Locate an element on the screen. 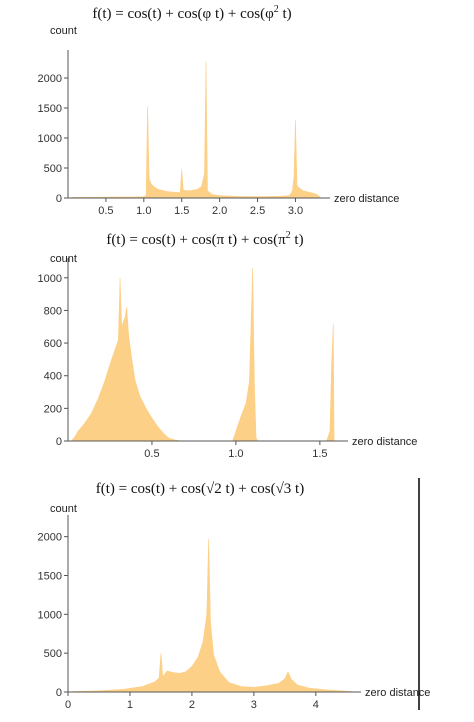 The image size is (474, 722). y-tick-label: 200 is located at coordinates (53, 409).